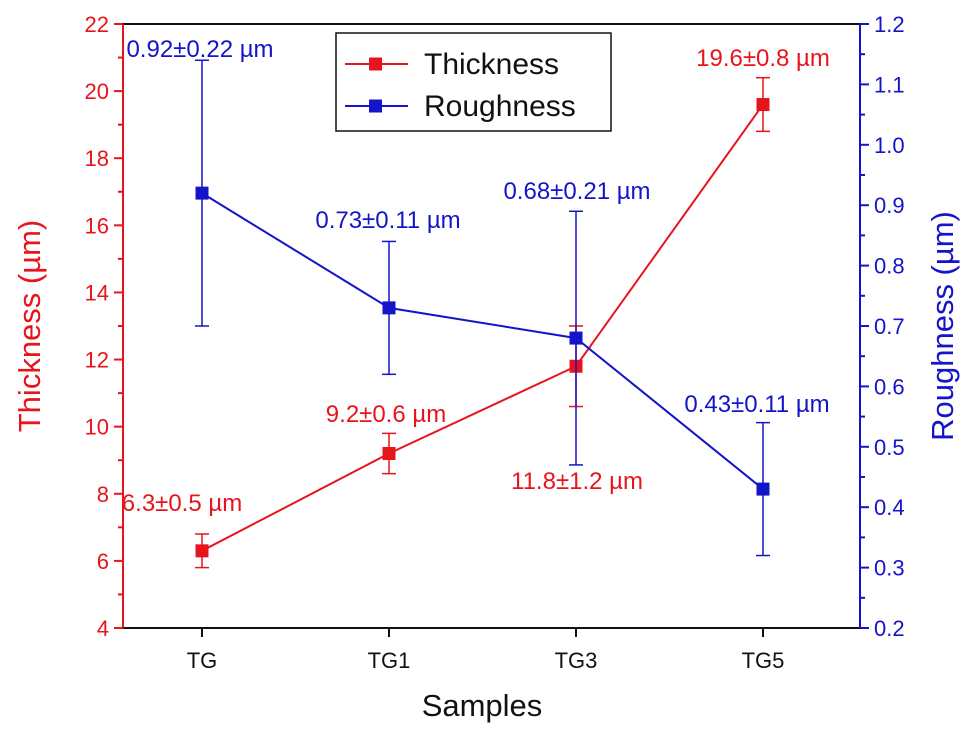 The image size is (966, 729). I want to click on axis-bottom: TG TG1 TG3 TG5, so click(486, 650).